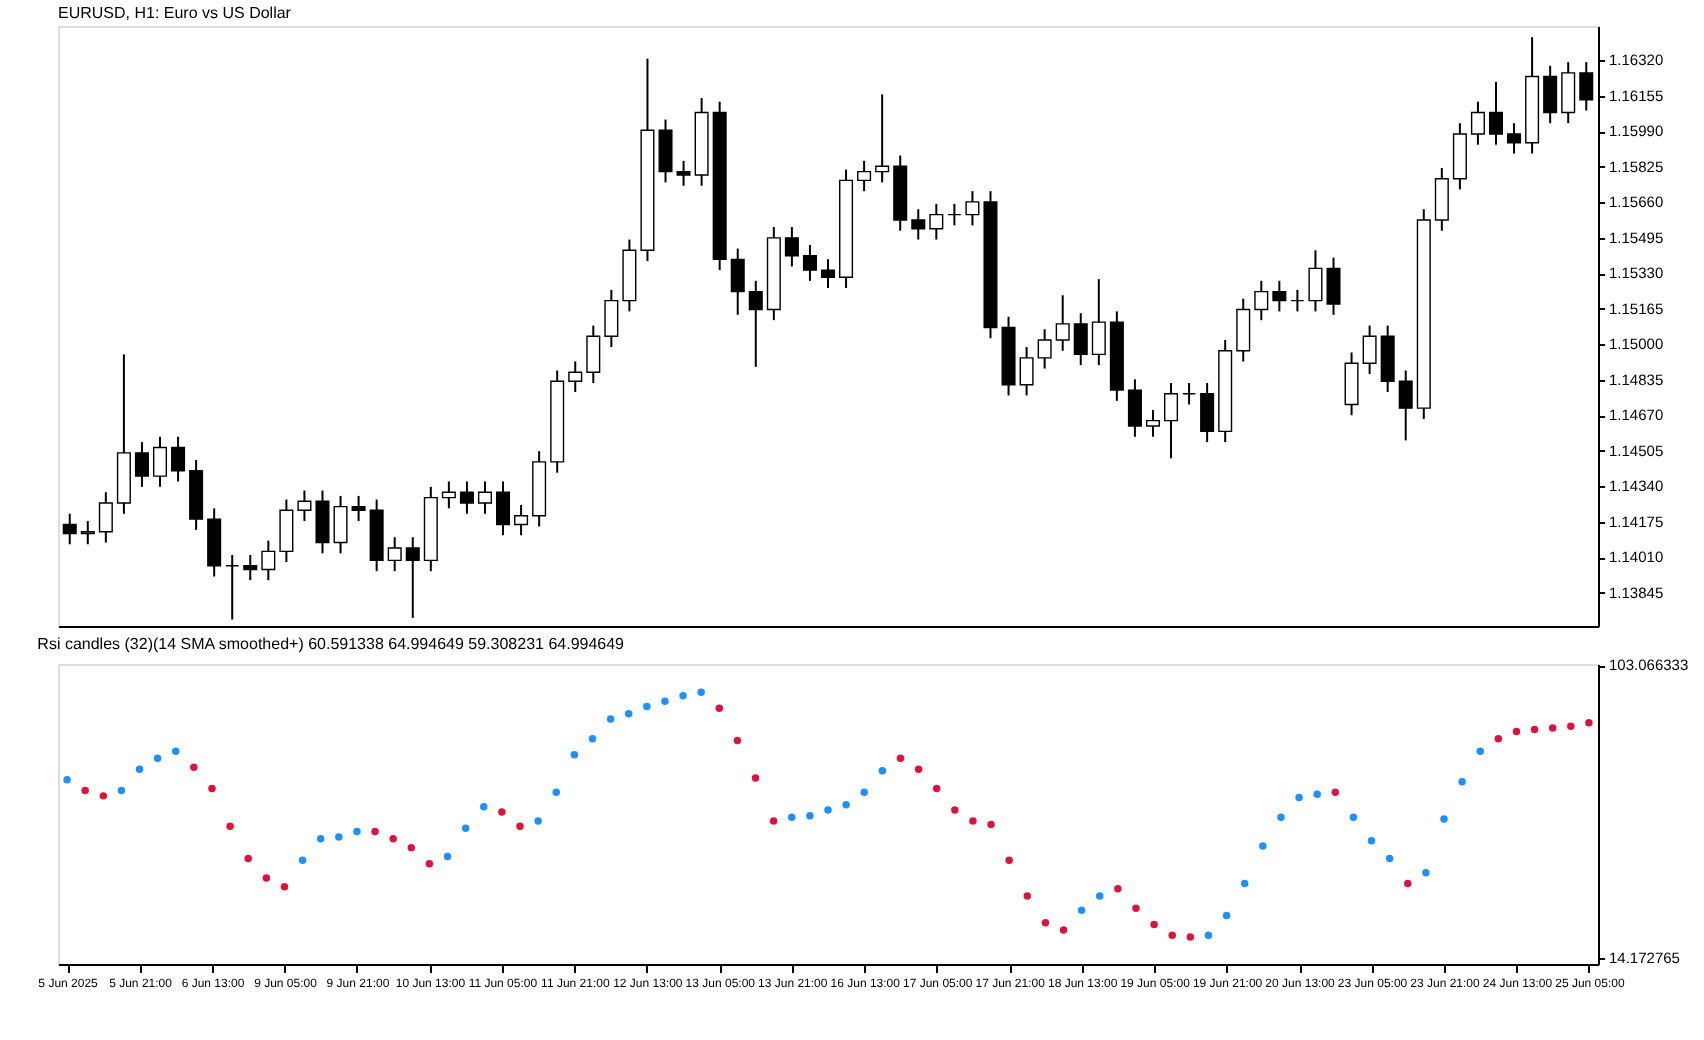  Describe the element at coordinates (331, 644) in the screenshot. I see `chart-title: Rsi candles (32)(14 SMA smoothed+) 60.591338 64.994649 59.308231 64.994649` at that location.